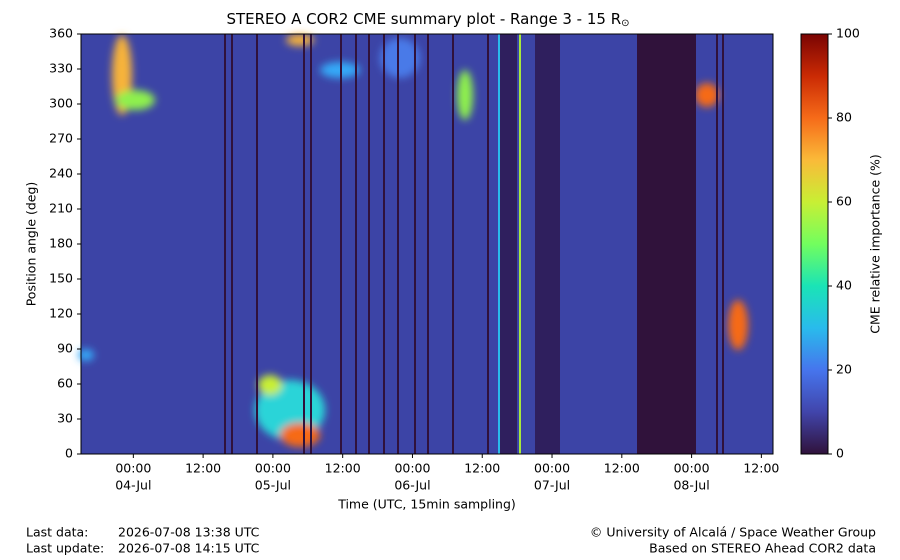  Describe the element at coordinates (814, 244) in the screenshot. I see `colorbar` at that location.